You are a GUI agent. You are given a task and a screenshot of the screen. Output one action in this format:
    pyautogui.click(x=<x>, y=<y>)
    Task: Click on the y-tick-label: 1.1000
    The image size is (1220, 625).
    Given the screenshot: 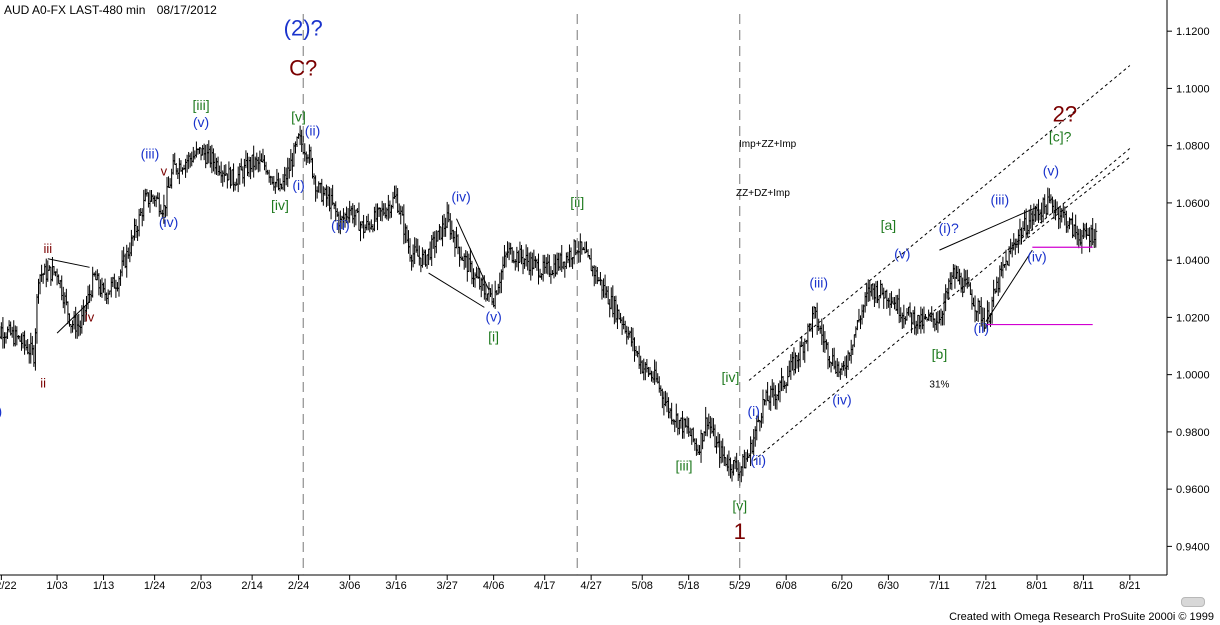 What is the action you would take?
    pyautogui.click(x=1193, y=89)
    